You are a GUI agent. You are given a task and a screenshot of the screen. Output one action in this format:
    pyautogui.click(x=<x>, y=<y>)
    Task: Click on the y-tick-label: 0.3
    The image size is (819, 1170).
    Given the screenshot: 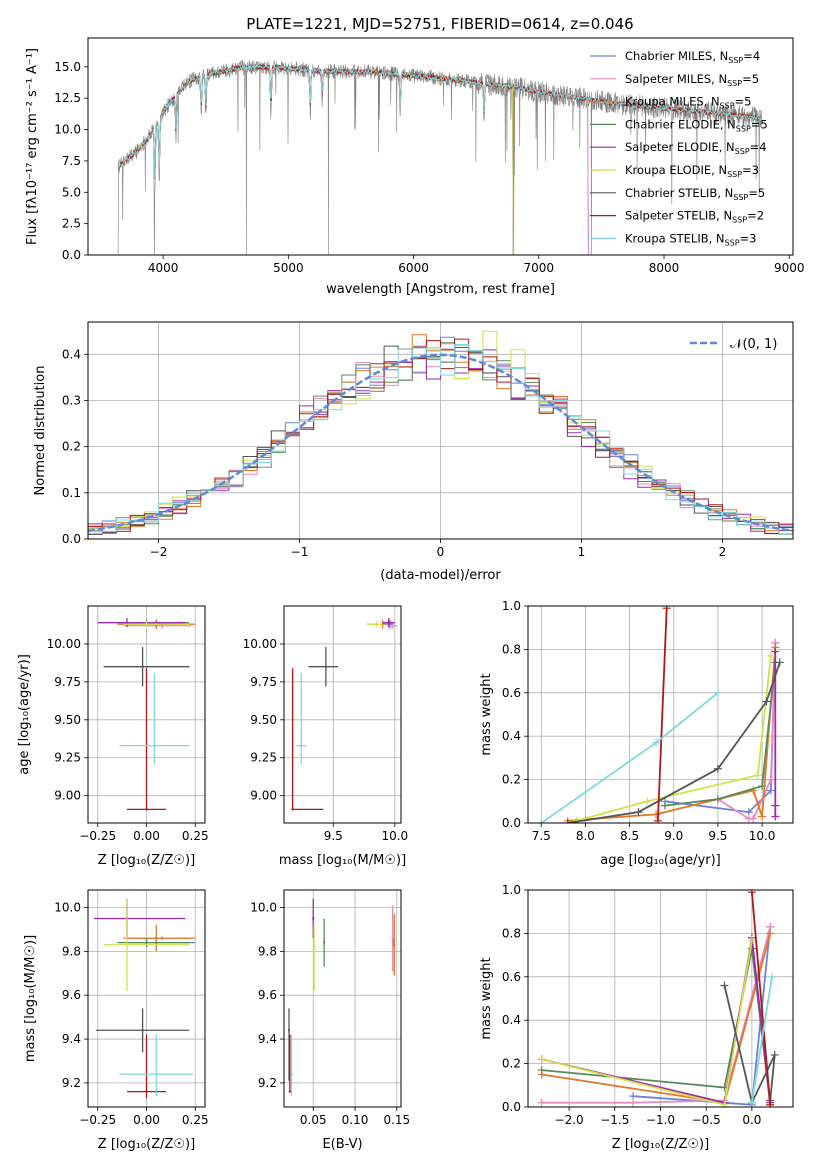 What is the action you would take?
    pyautogui.click(x=71, y=400)
    